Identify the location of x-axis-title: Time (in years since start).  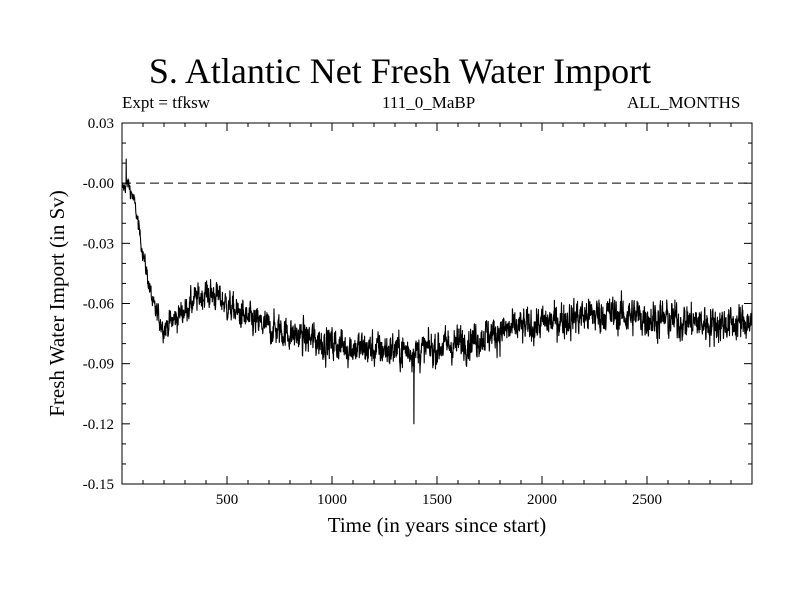
(437, 525).